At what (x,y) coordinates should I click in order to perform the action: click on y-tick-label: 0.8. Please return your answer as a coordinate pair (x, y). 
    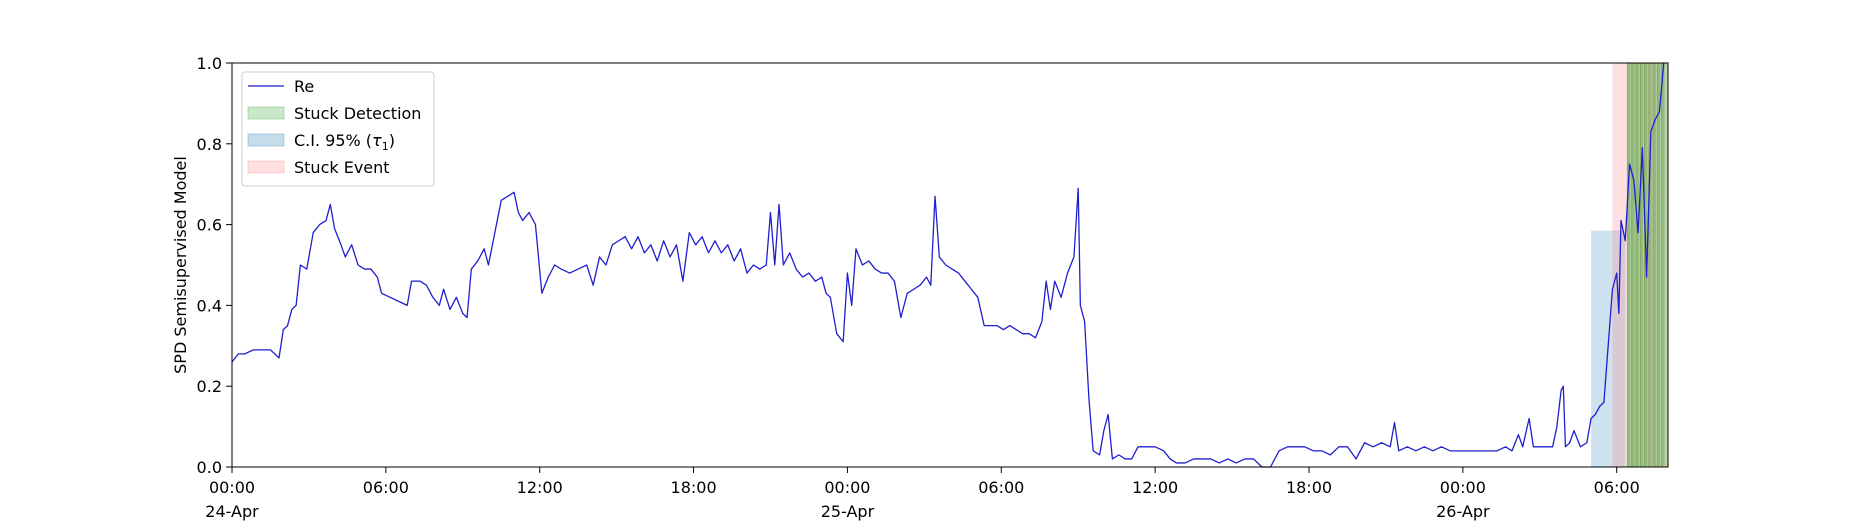
    Looking at the image, I should click on (209, 144).